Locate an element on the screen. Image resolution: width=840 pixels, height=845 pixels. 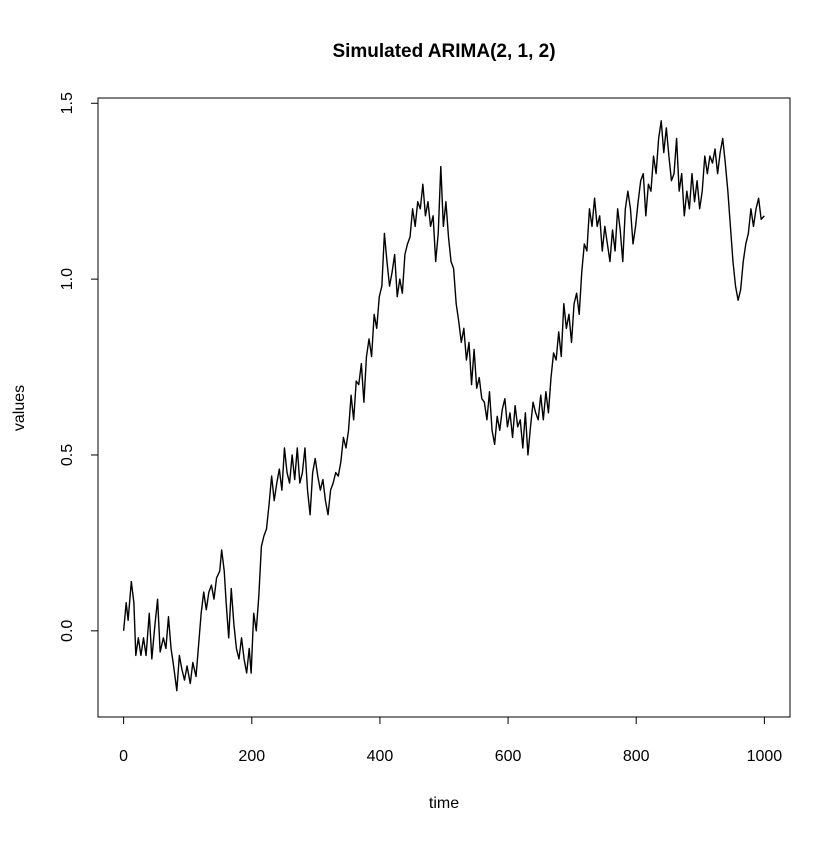
x-tick-label: 0 is located at coordinates (123, 756).